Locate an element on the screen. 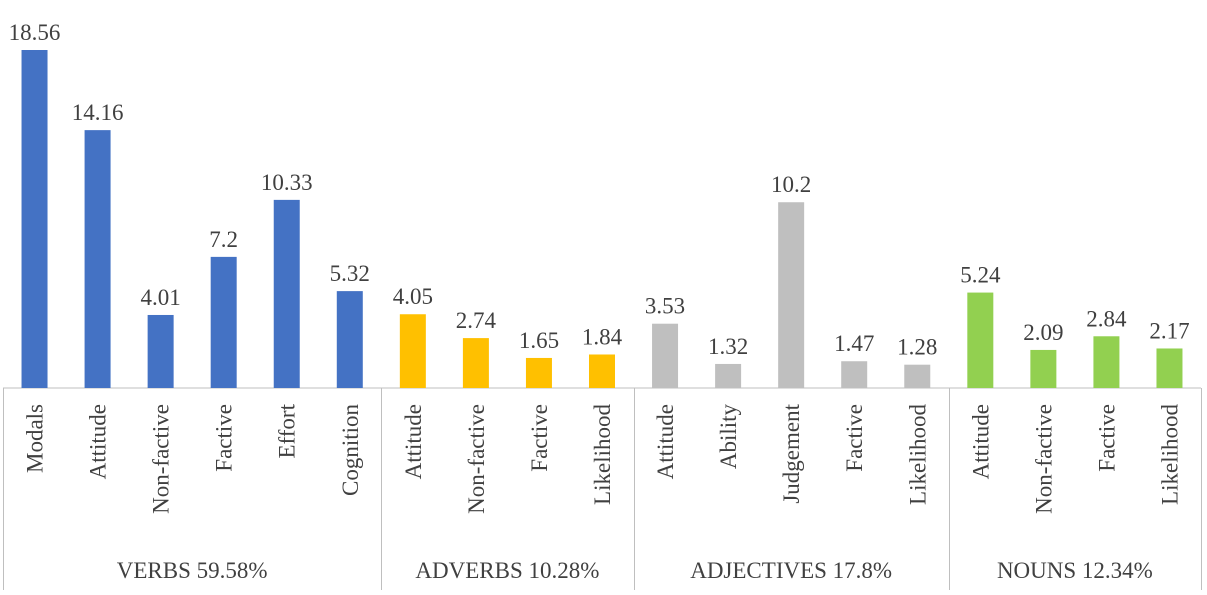 This screenshot has height=595, width=1207. value-label-0-2: 4.01 is located at coordinates (161, 297).